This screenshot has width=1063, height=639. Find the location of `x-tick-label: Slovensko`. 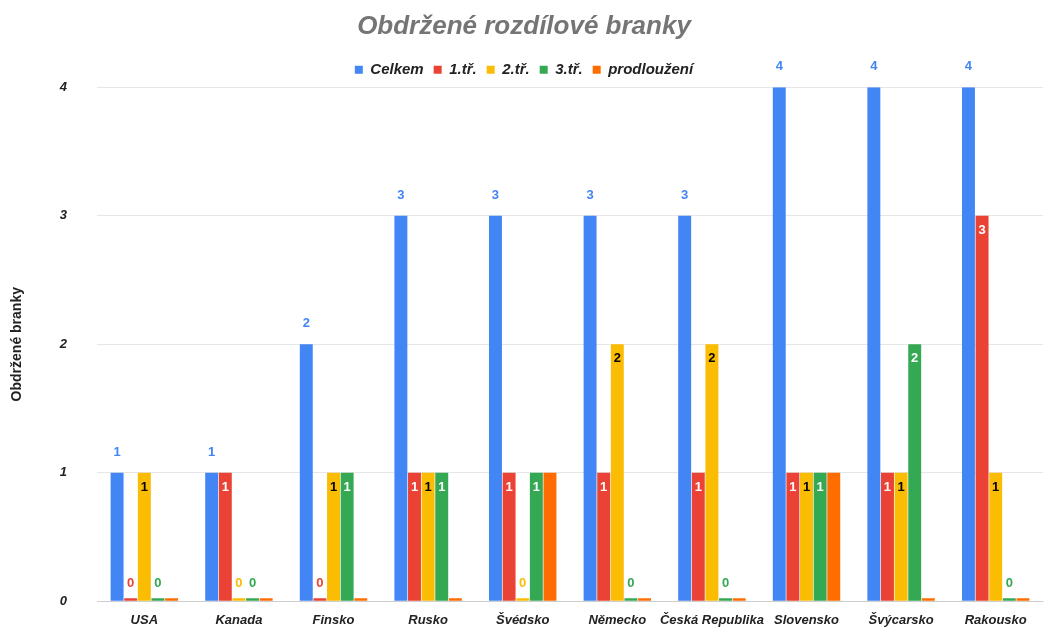

x-tick-label: Slovensko is located at coordinates (806, 619).